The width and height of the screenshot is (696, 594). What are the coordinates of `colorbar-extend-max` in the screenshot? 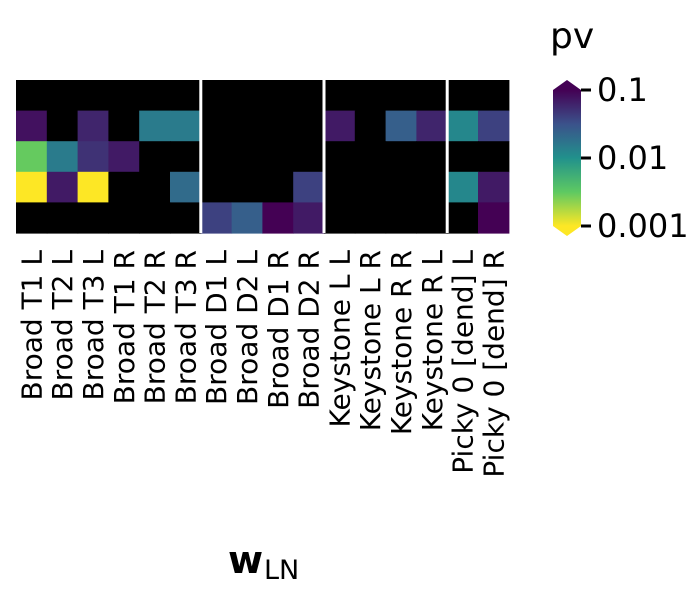 It's located at (567, 85).